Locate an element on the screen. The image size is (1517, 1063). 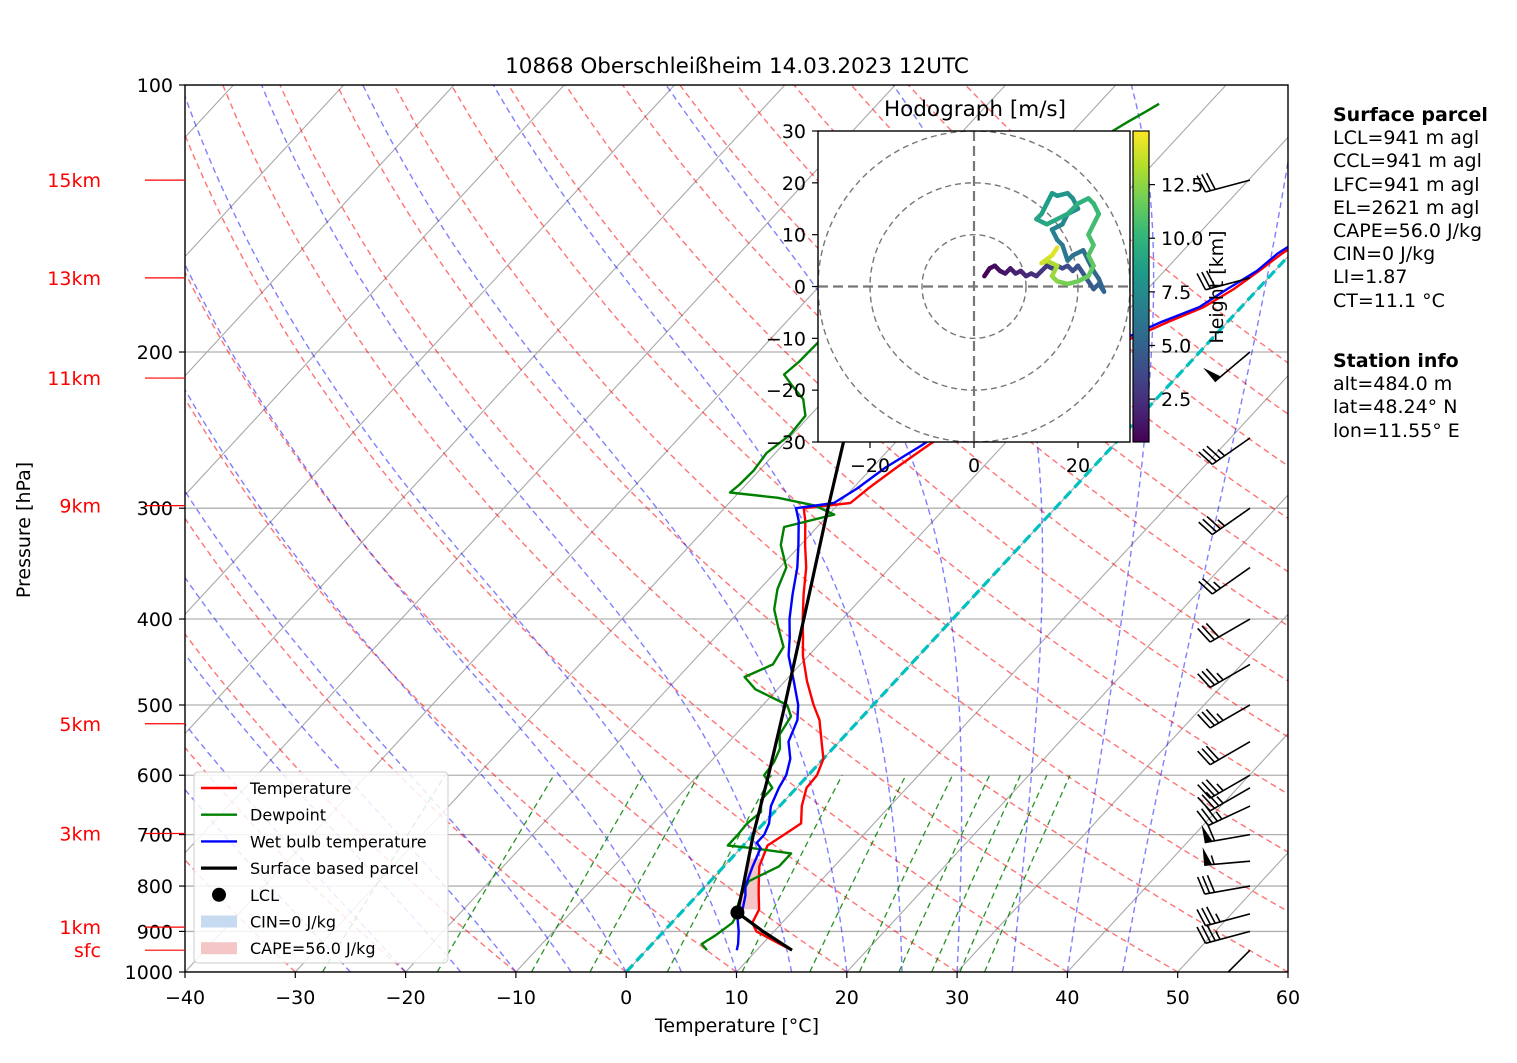
surface-parcel-header: Surface parcel is located at coordinates (1410, 115).